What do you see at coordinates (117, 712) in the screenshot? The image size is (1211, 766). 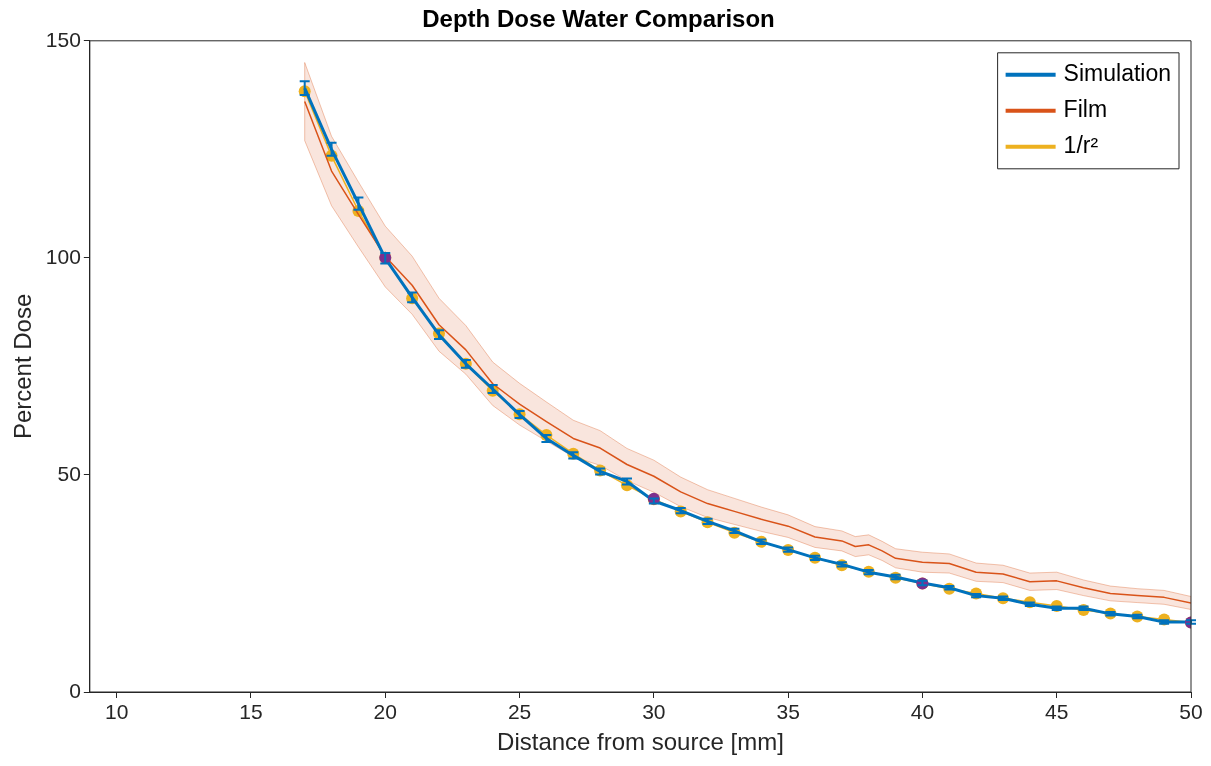 I see `x-tick-label: 10` at bounding box center [117, 712].